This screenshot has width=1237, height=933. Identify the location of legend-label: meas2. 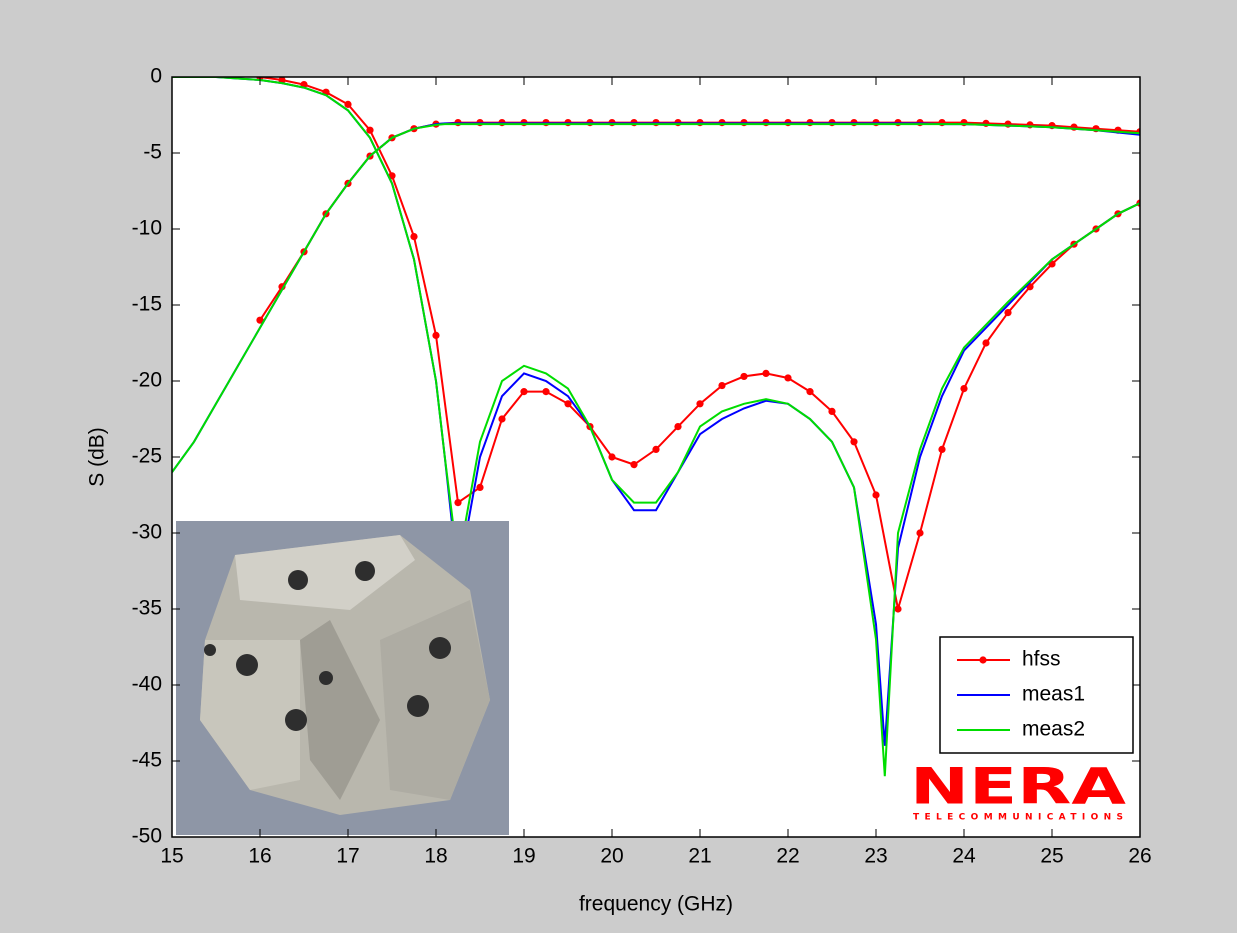
(1053, 729).